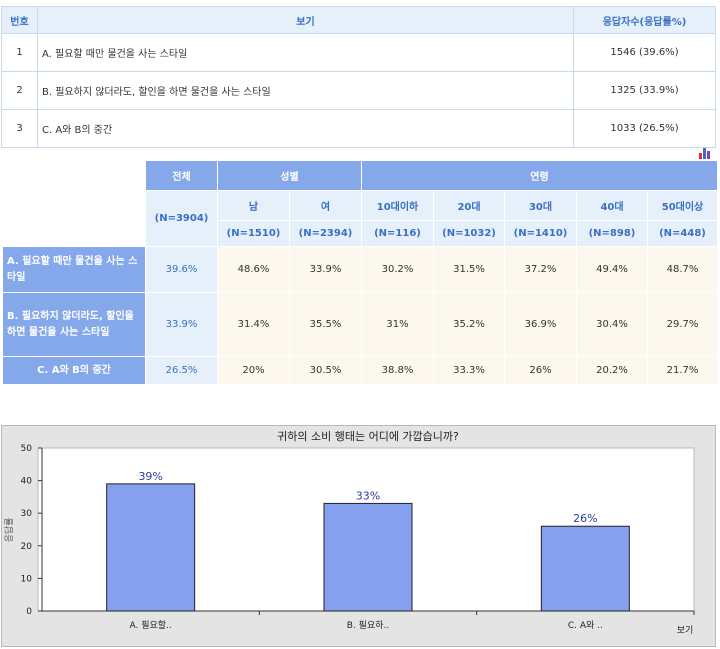  I want to click on header-age-10s: 10대이하, so click(397, 205).